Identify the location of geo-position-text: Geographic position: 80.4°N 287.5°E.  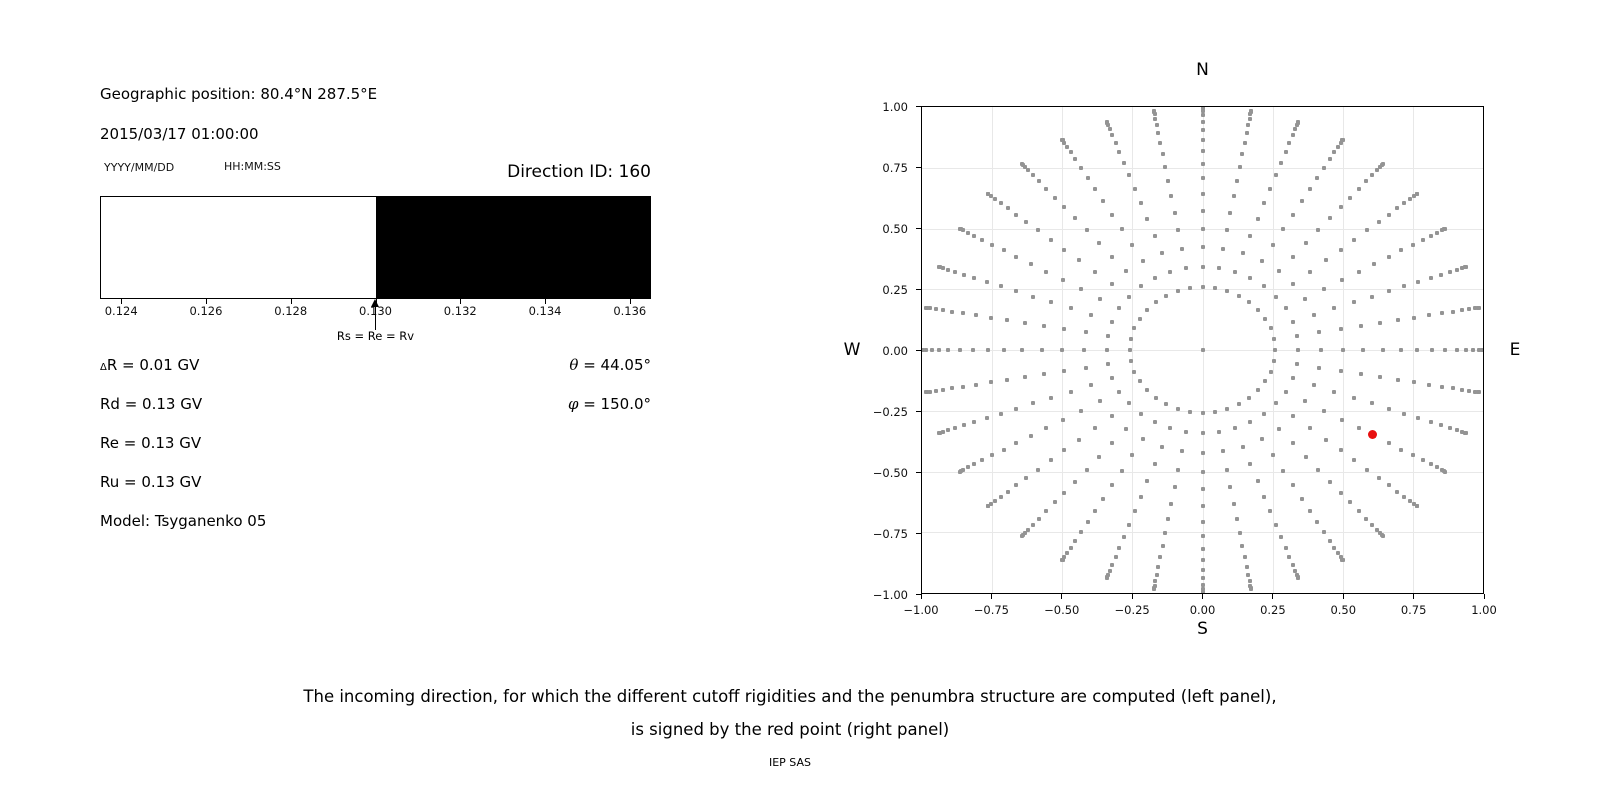
(239, 94).